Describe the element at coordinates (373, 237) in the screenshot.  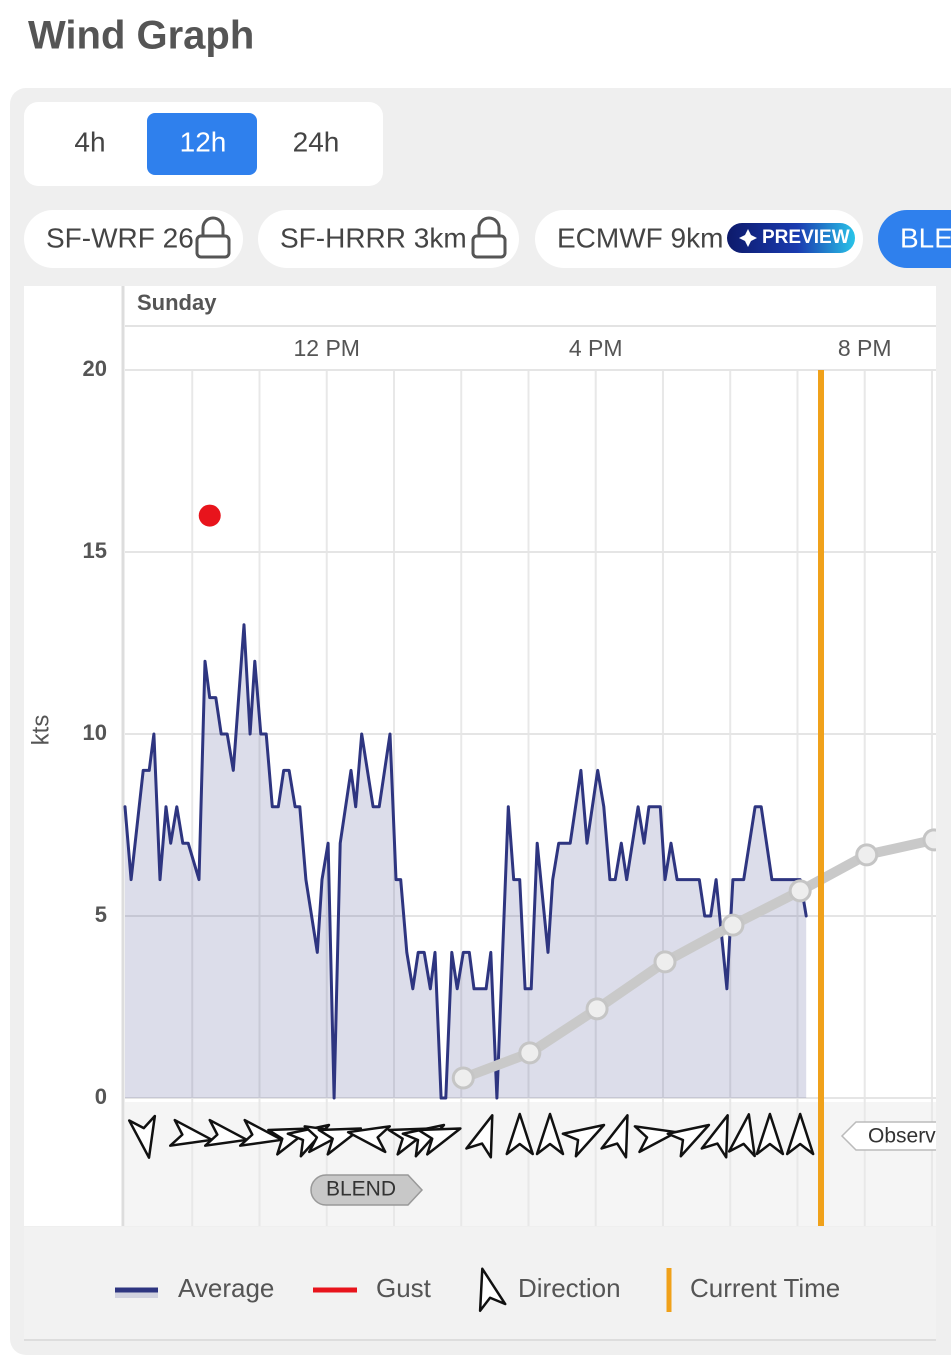
I see `model-name: SF-HRRR 3km` at that location.